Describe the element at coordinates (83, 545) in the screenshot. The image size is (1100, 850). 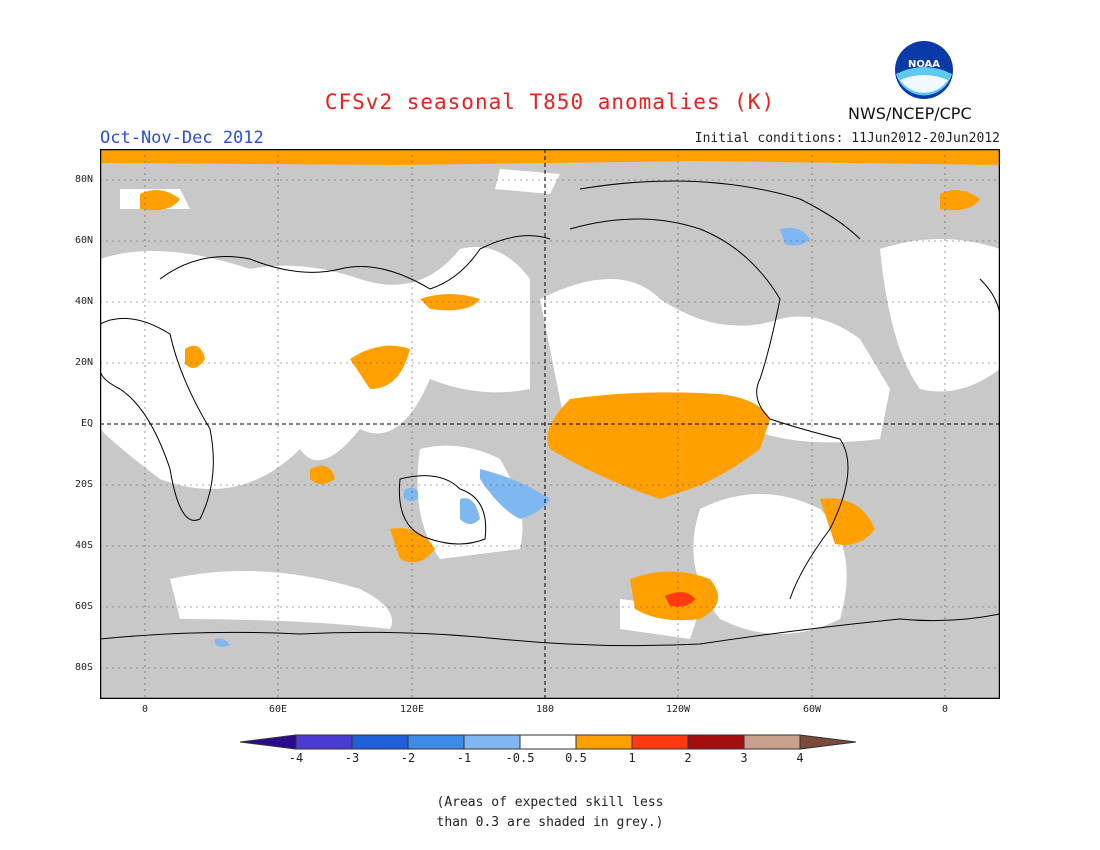
I see `lat-label: 40S` at that location.